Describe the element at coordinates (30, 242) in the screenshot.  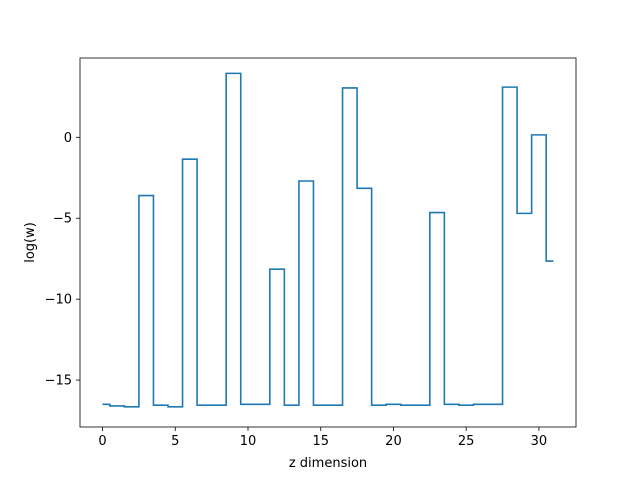
I see `y-axis-label: log(w)` at that location.